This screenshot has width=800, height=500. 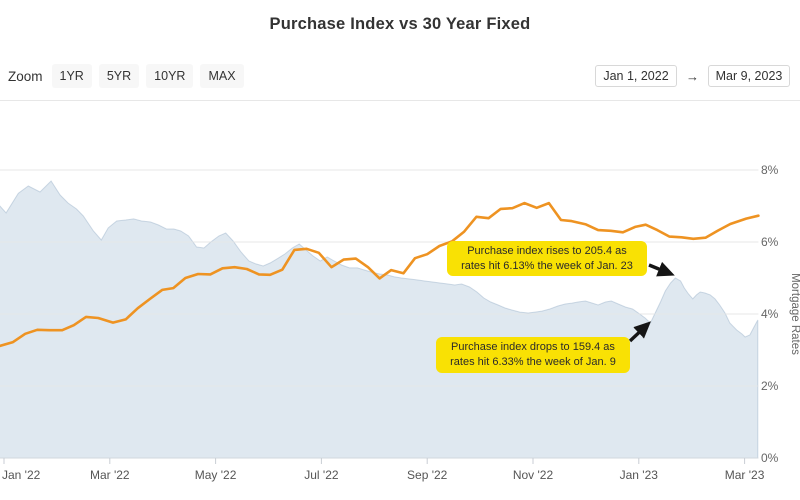 I want to click on y-axis-label: 2%, so click(x=770, y=386).